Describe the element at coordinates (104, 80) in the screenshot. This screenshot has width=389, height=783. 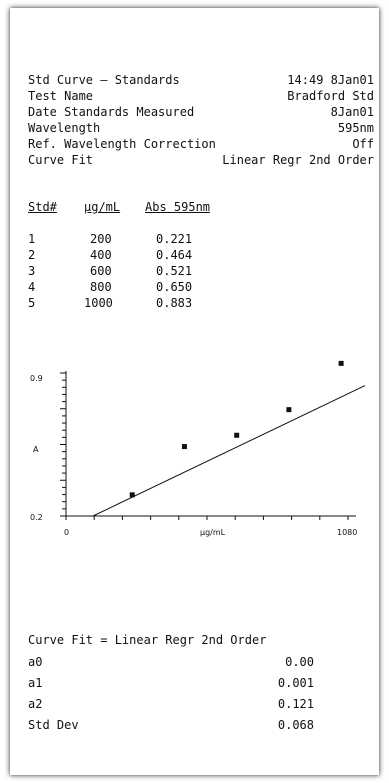
I see `header-label-0: Std Curve — Standards` at that location.